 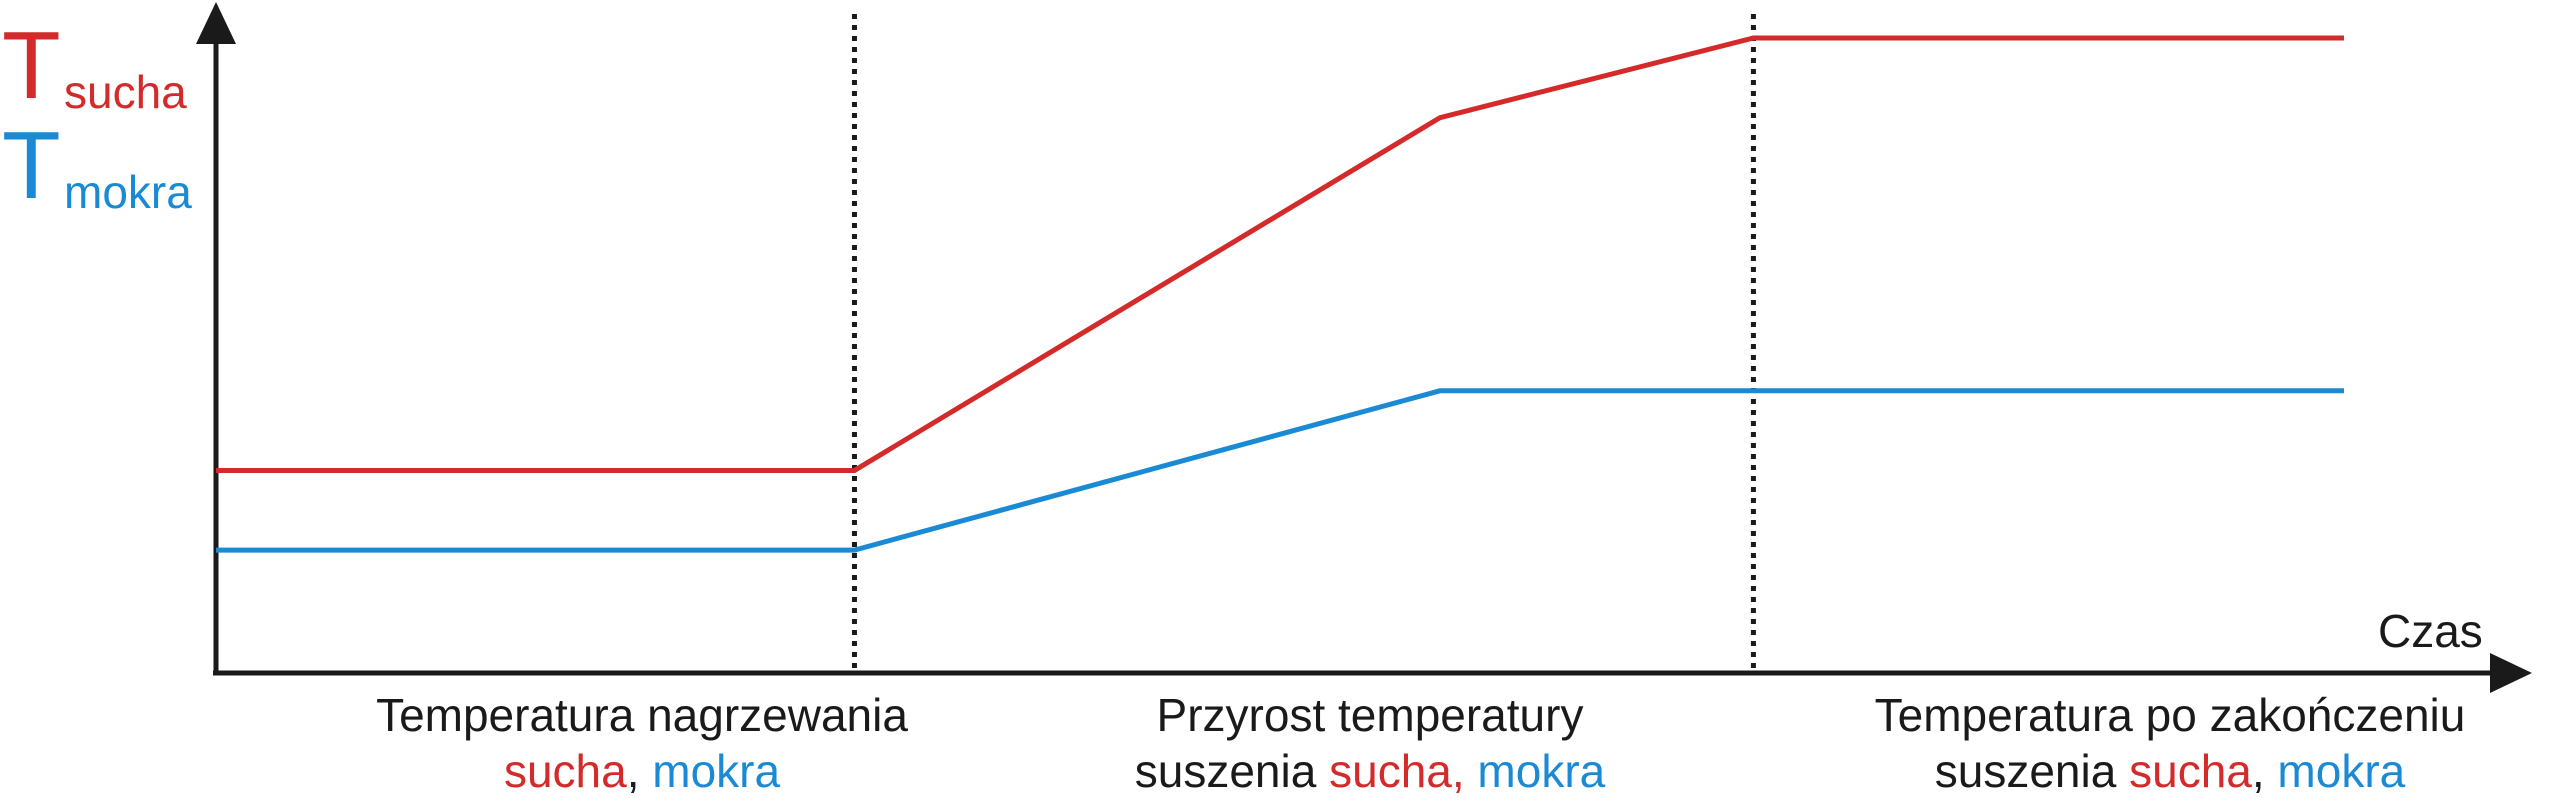 I want to click on phase-label-line: Temperatura po zakończeniu, so click(x=2170, y=715).